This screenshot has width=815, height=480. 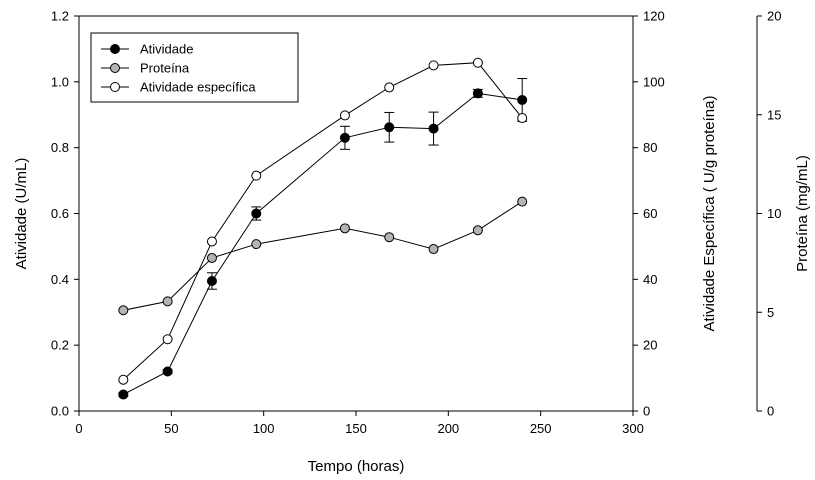 What do you see at coordinates (264, 428) in the screenshot?
I see `x-tick-label: 100` at bounding box center [264, 428].